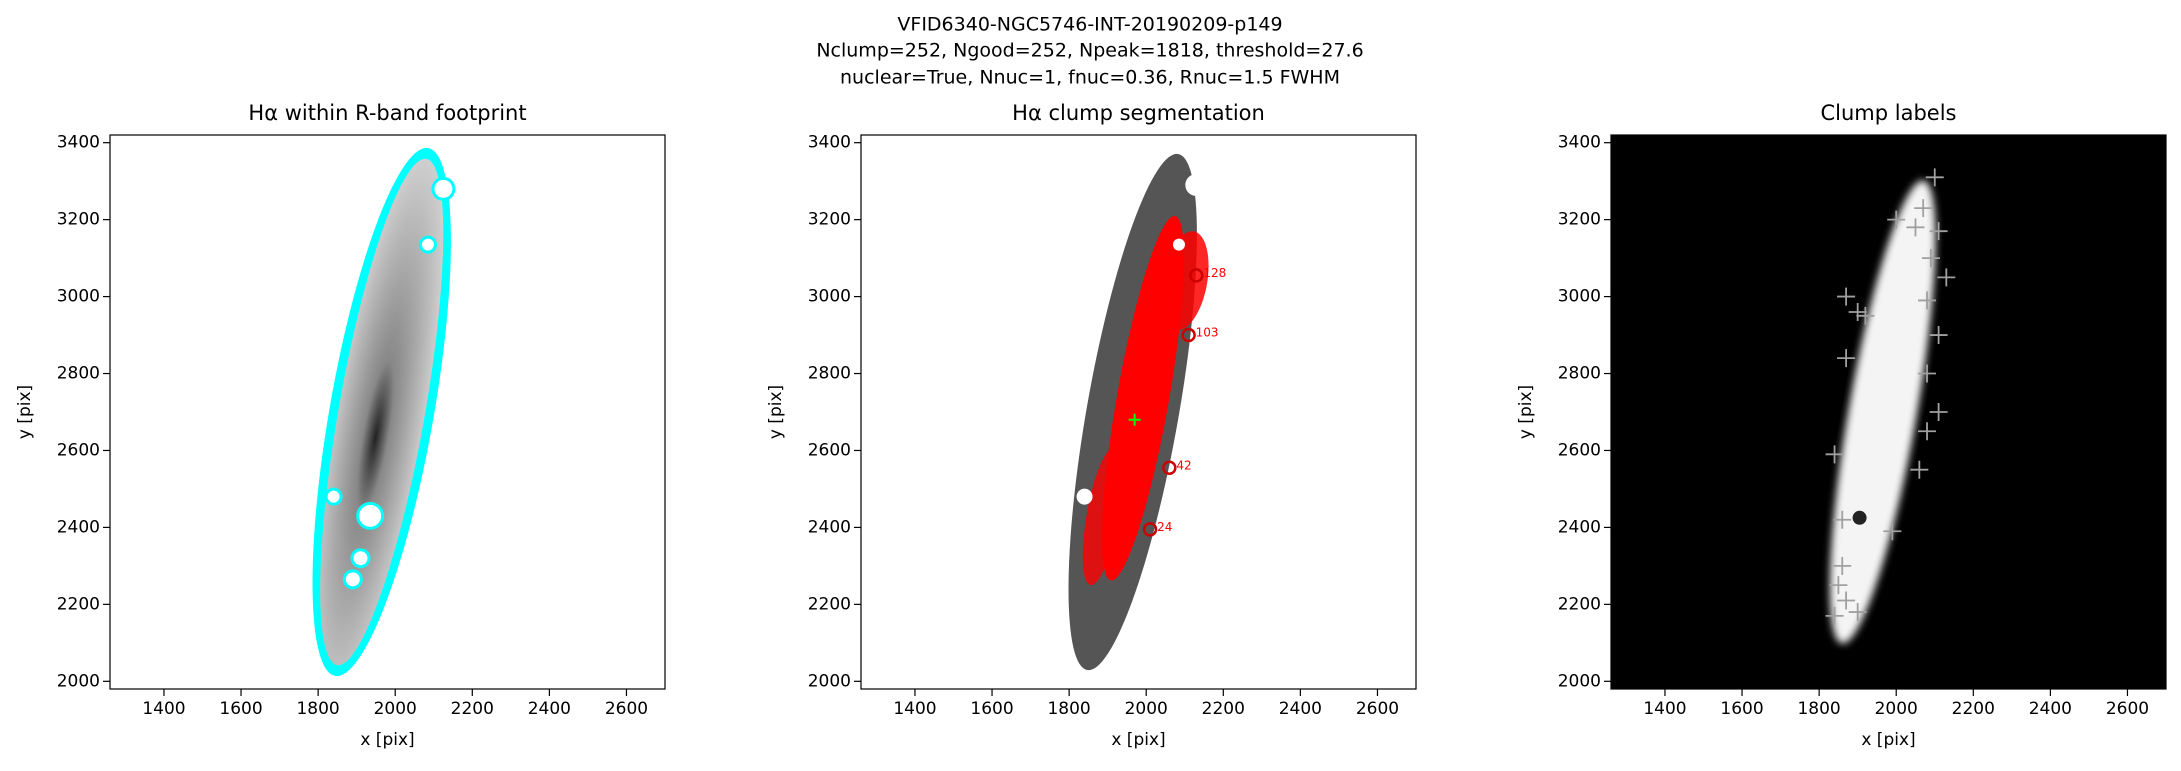 This screenshot has width=2181, height=771. Describe the element at coordinates (1214, 273) in the screenshot. I see `clump-id: 128` at that location.